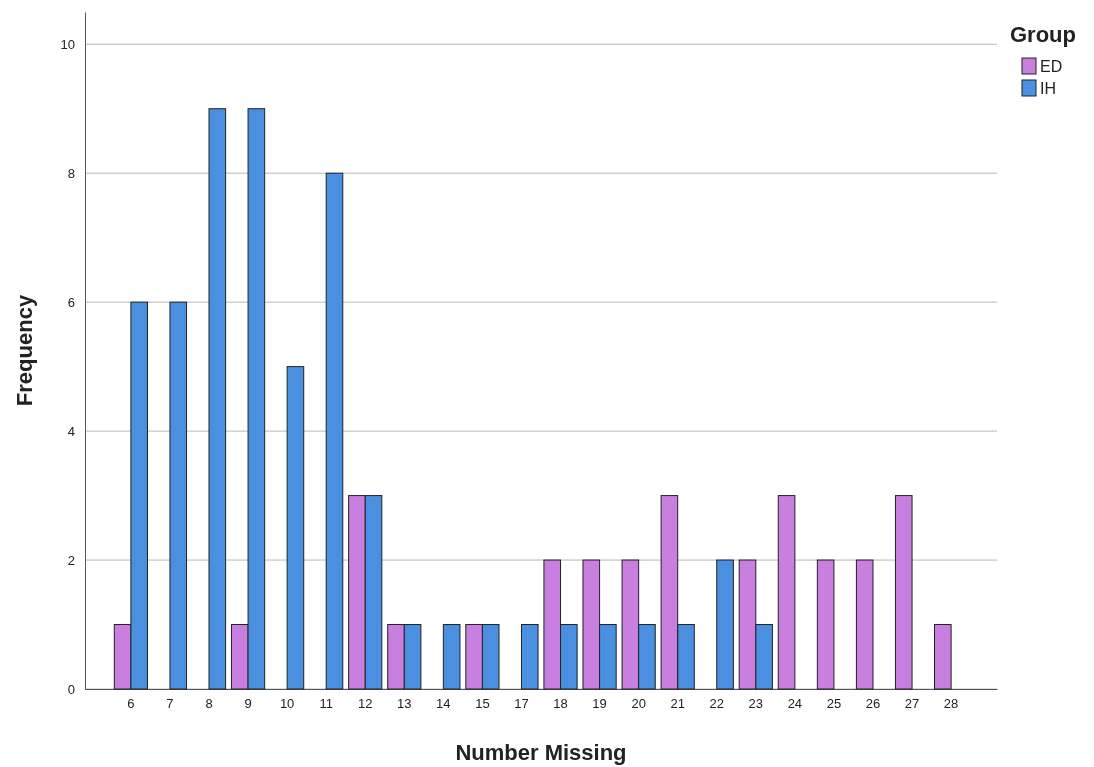 The width and height of the screenshot is (1094, 767). What do you see at coordinates (248, 704) in the screenshot?
I see `x-tick-label: 9` at bounding box center [248, 704].